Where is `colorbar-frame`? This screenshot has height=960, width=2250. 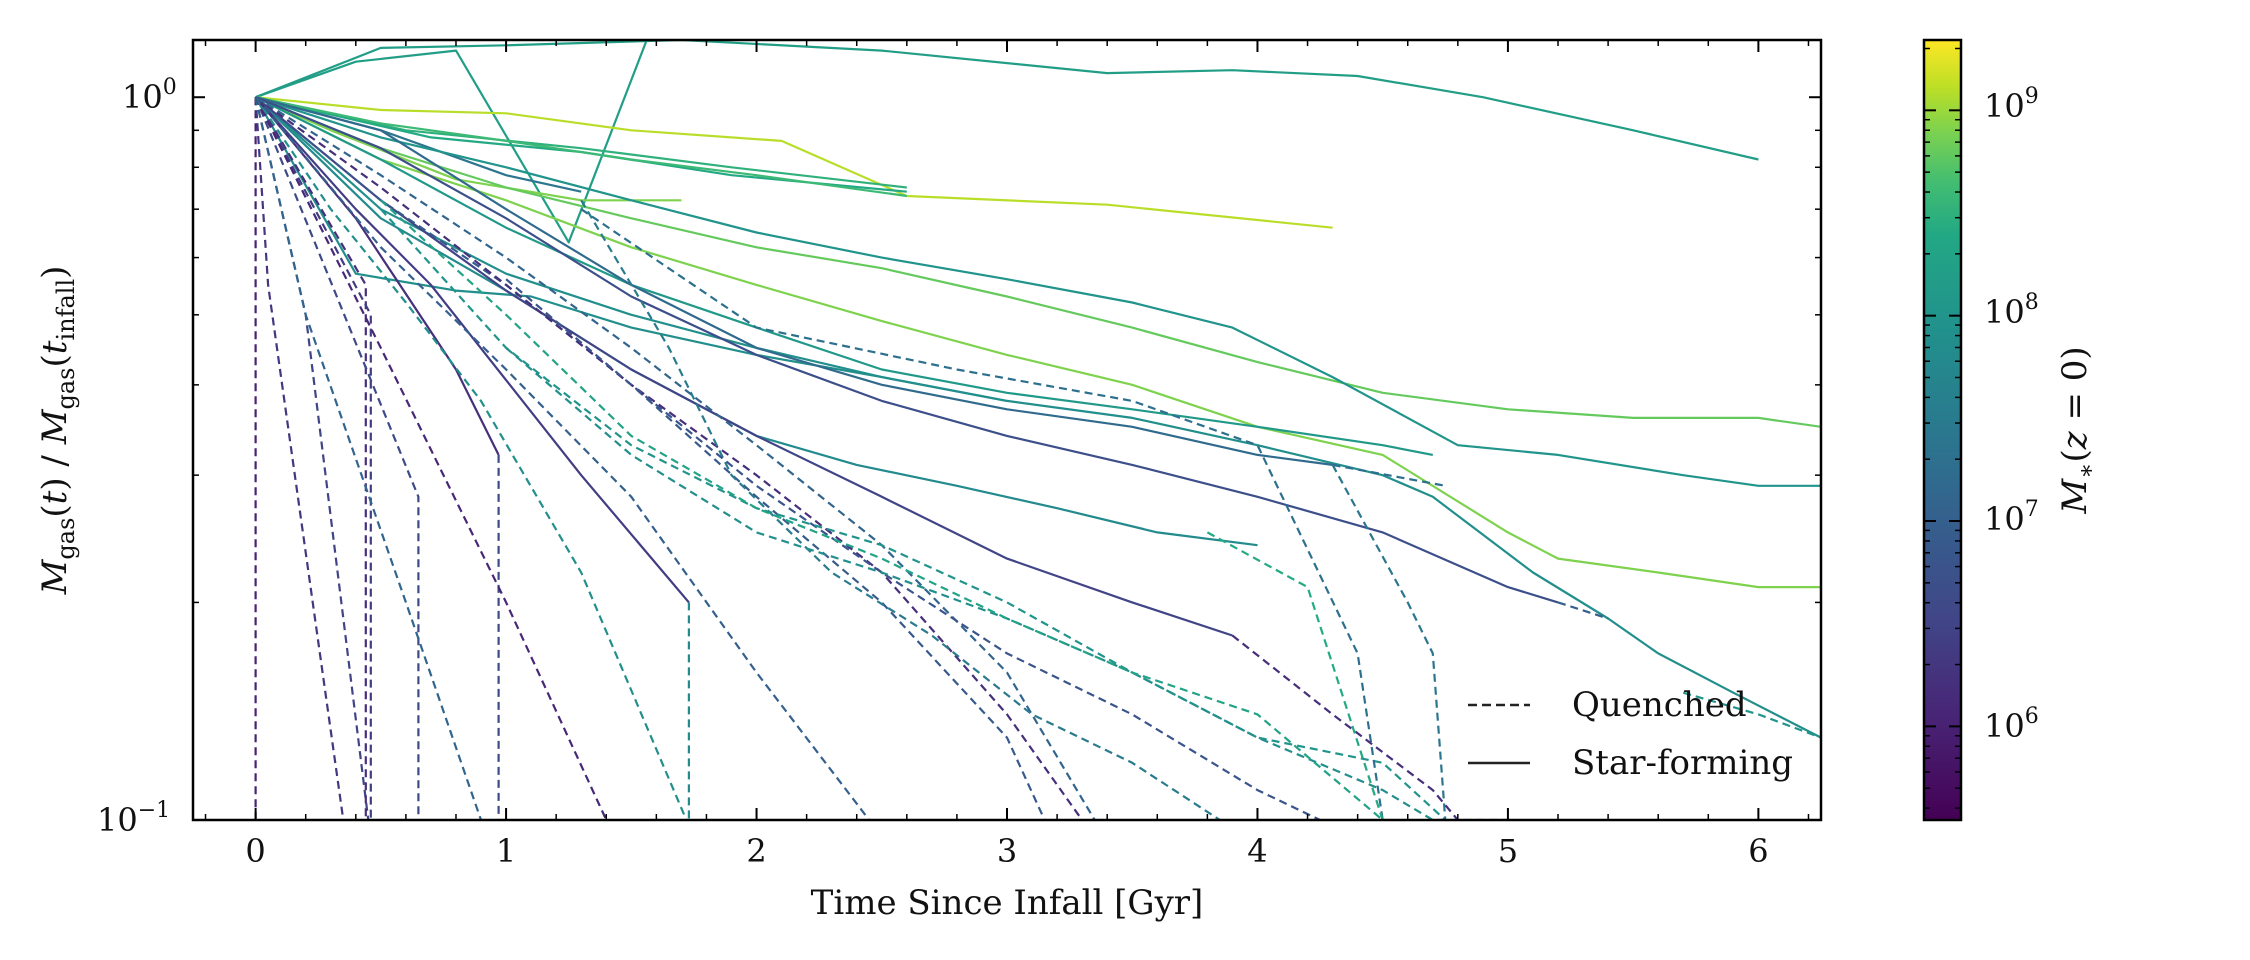
colorbar-frame is located at coordinates (1942, 430).